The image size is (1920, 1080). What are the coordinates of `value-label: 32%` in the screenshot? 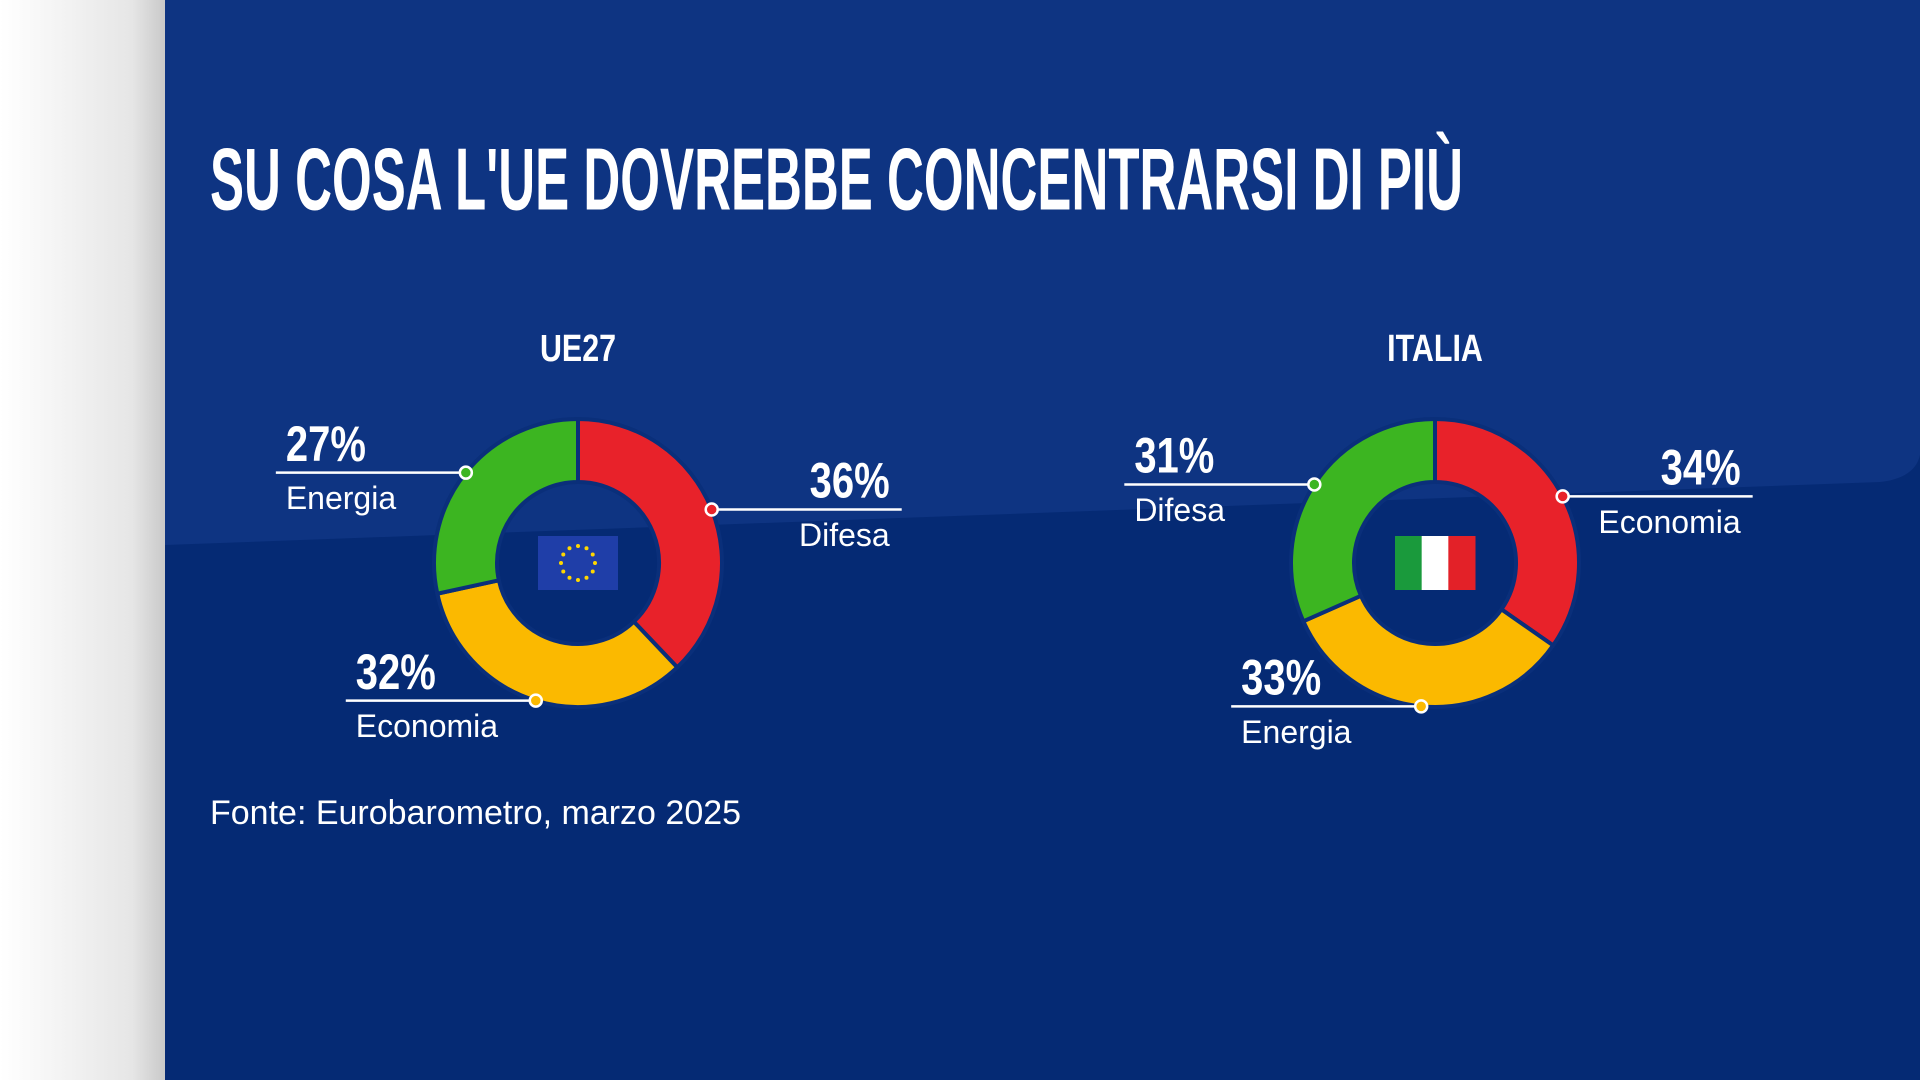 It's located at (396, 672).